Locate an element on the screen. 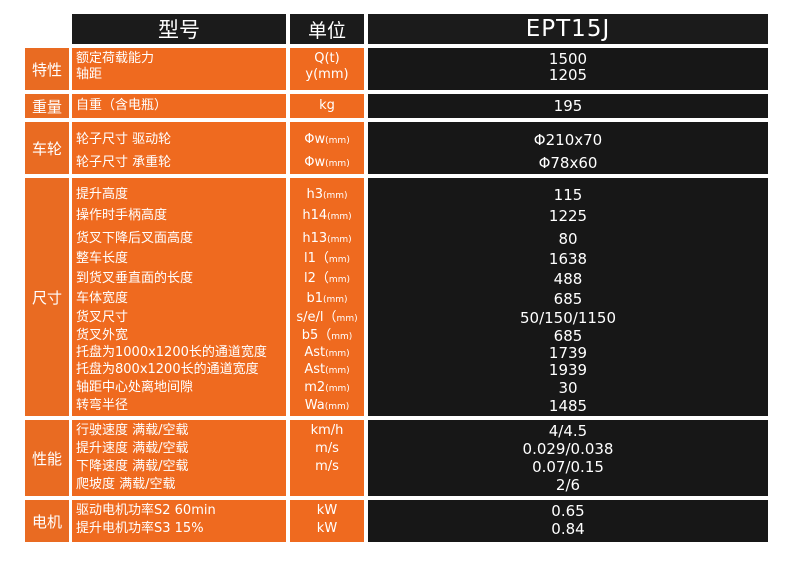  value-column: 0.65 0.84 is located at coordinates (568, 521).